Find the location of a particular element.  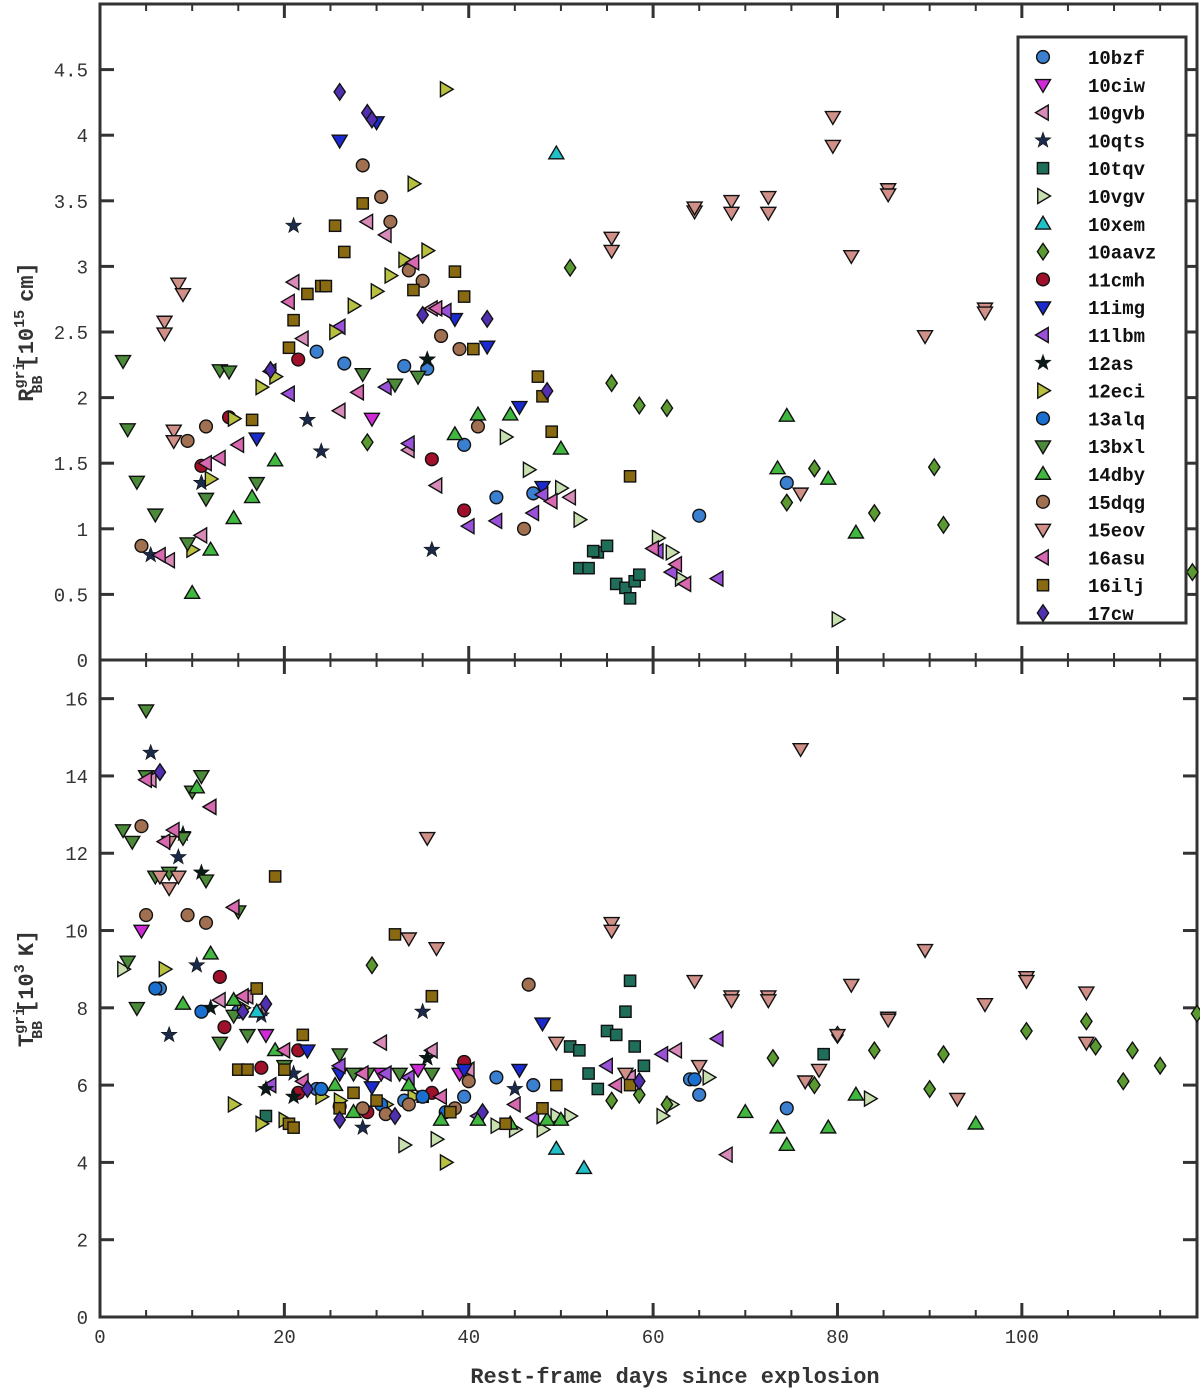

y-tick-label: 3 is located at coordinates (82, 268).